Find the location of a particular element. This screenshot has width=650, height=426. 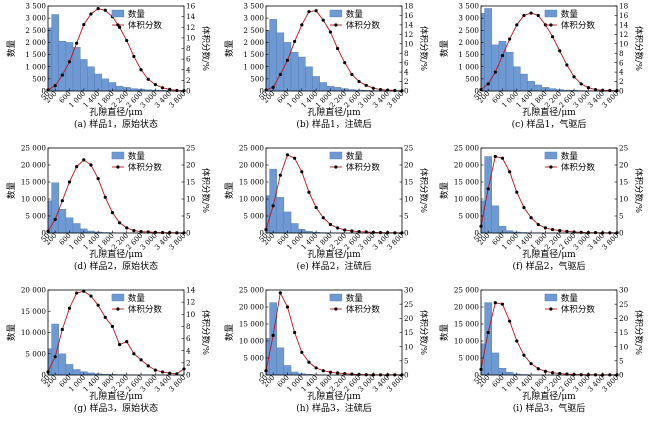

series-line-volume-fraction is located at coordinates (333, 333).